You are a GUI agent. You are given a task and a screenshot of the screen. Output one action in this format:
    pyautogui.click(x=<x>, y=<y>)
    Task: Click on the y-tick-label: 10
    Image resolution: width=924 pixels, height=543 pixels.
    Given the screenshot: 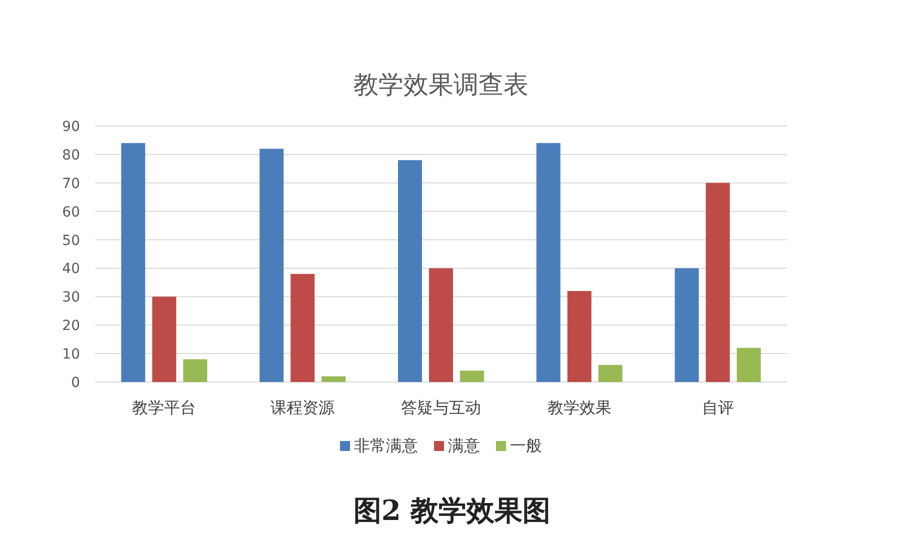 What is the action you would take?
    pyautogui.click(x=71, y=354)
    